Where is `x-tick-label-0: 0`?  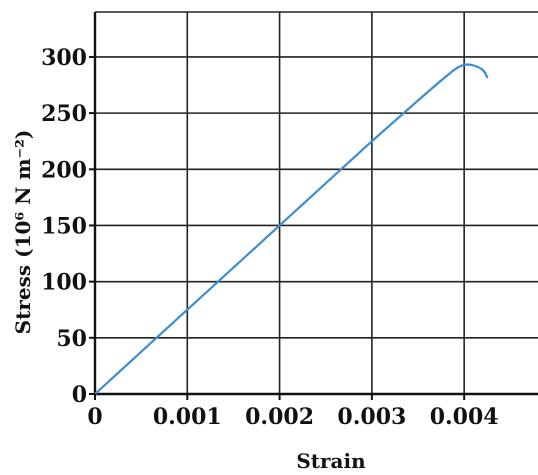
x-tick-label-0: 0 is located at coordinates (94, 417).